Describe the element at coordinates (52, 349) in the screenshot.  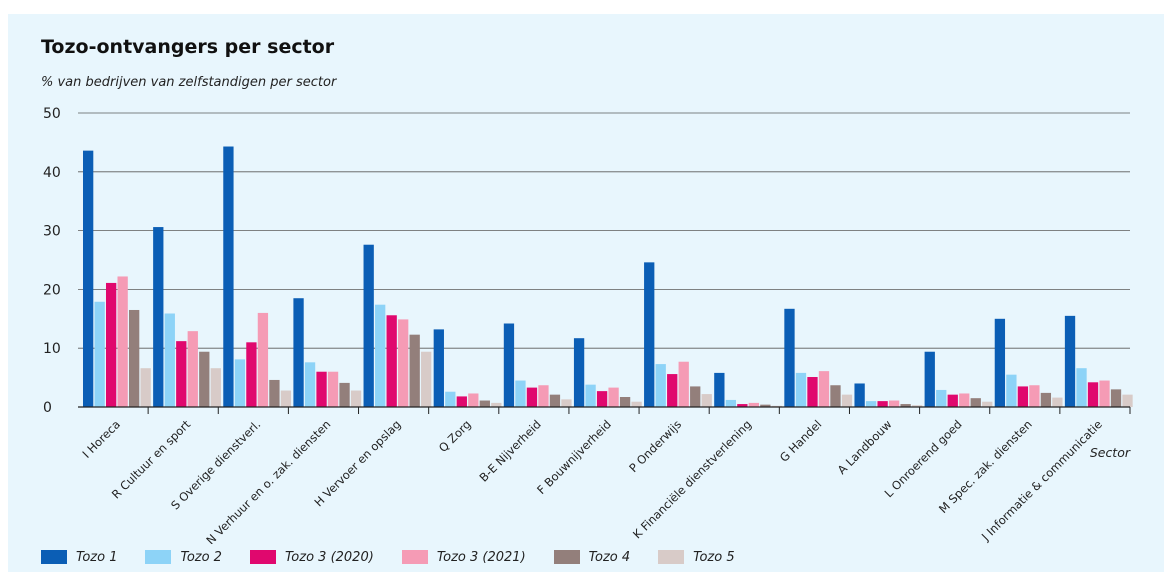
I see `y-tick-label: 10` at that location.